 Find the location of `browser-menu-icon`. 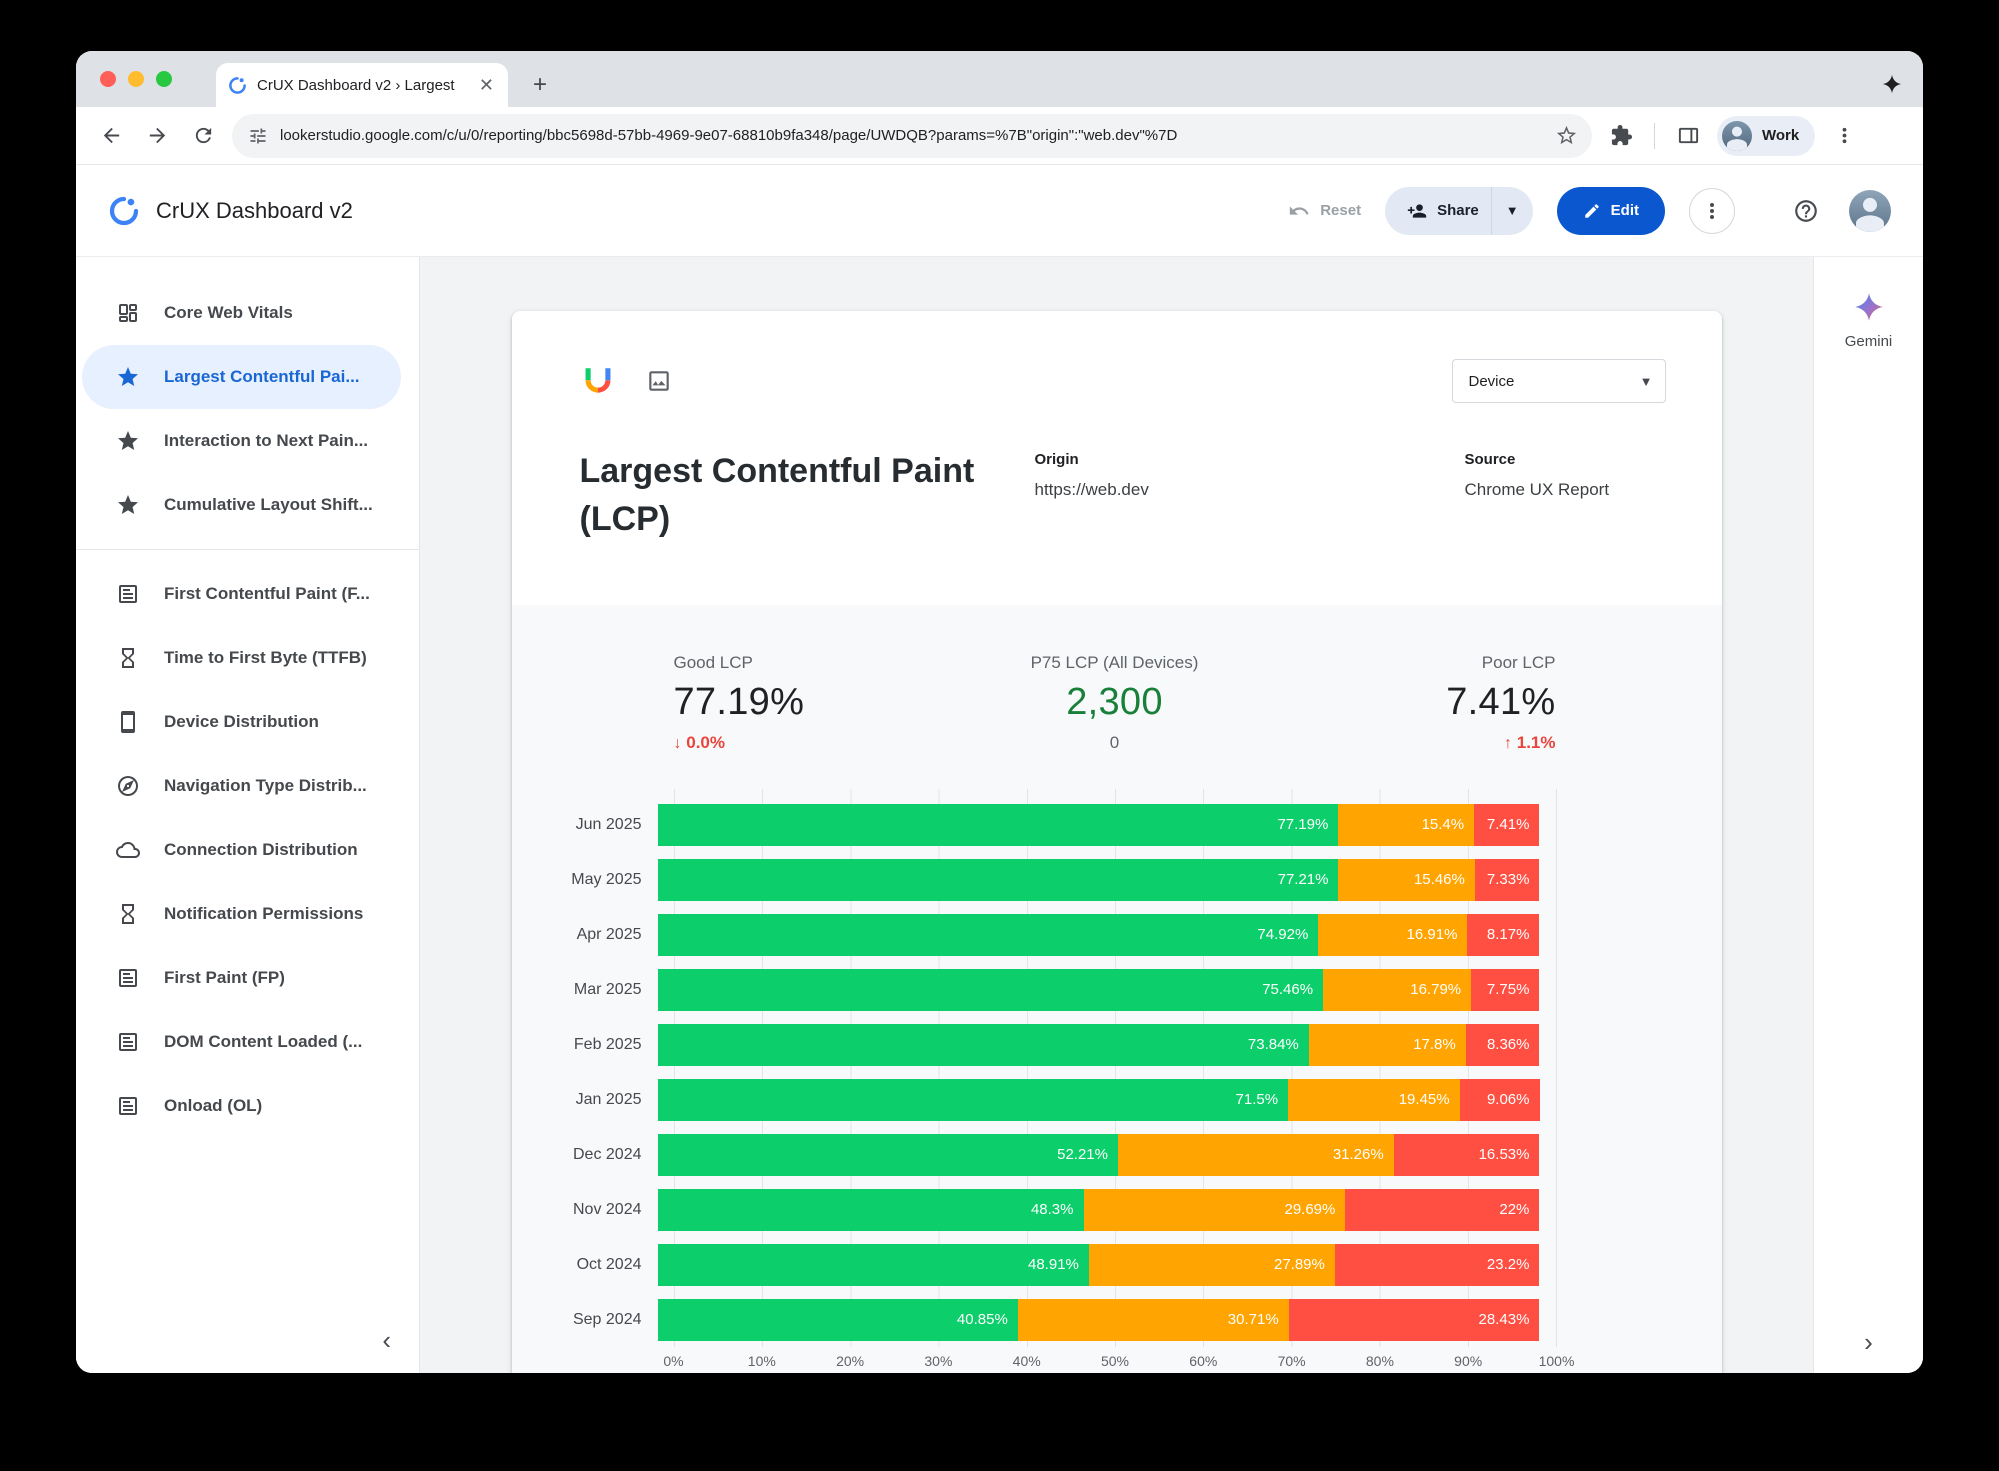

browser-menu-icon is located at coordinates (1844, 136).